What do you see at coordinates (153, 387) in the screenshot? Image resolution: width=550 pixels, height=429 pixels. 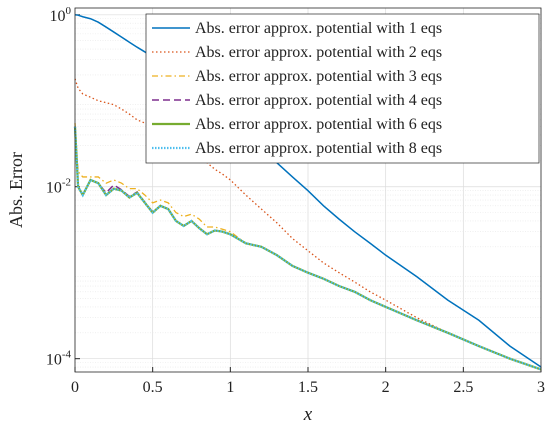 I see `x-tick-label: 0.5` at bounding box center [153, 387].